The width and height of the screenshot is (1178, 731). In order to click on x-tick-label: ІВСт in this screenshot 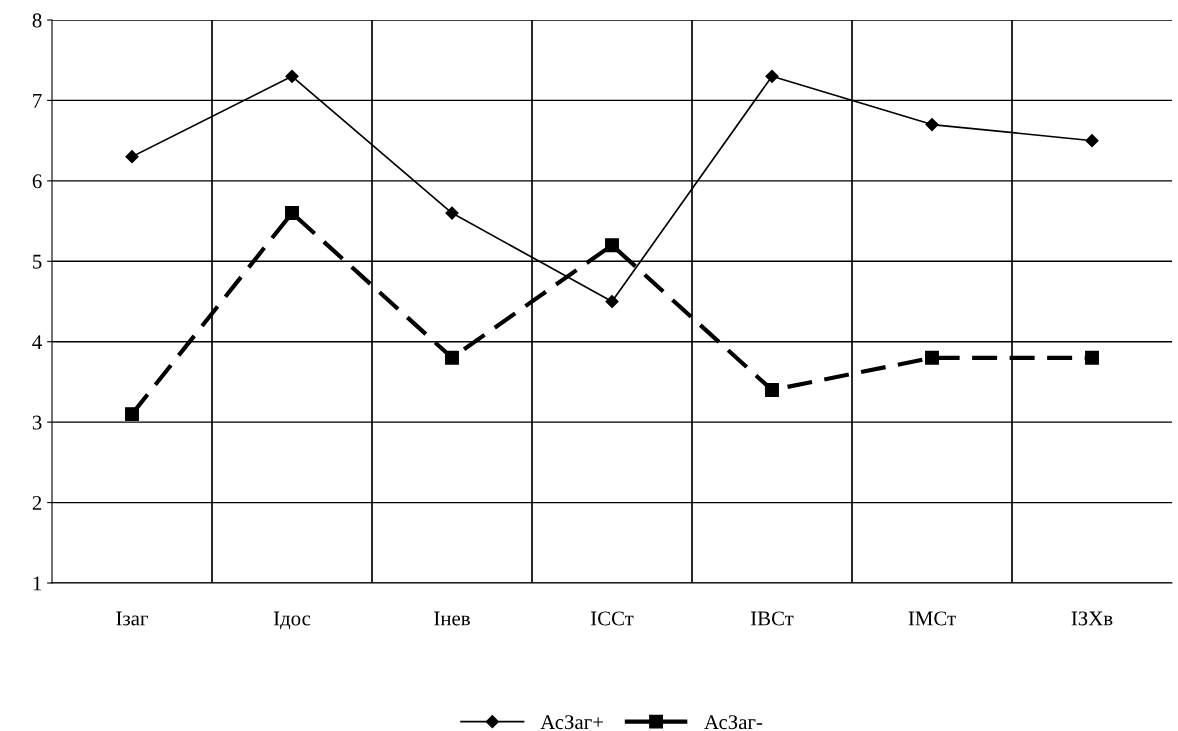, I will do `click(772, 618)`.